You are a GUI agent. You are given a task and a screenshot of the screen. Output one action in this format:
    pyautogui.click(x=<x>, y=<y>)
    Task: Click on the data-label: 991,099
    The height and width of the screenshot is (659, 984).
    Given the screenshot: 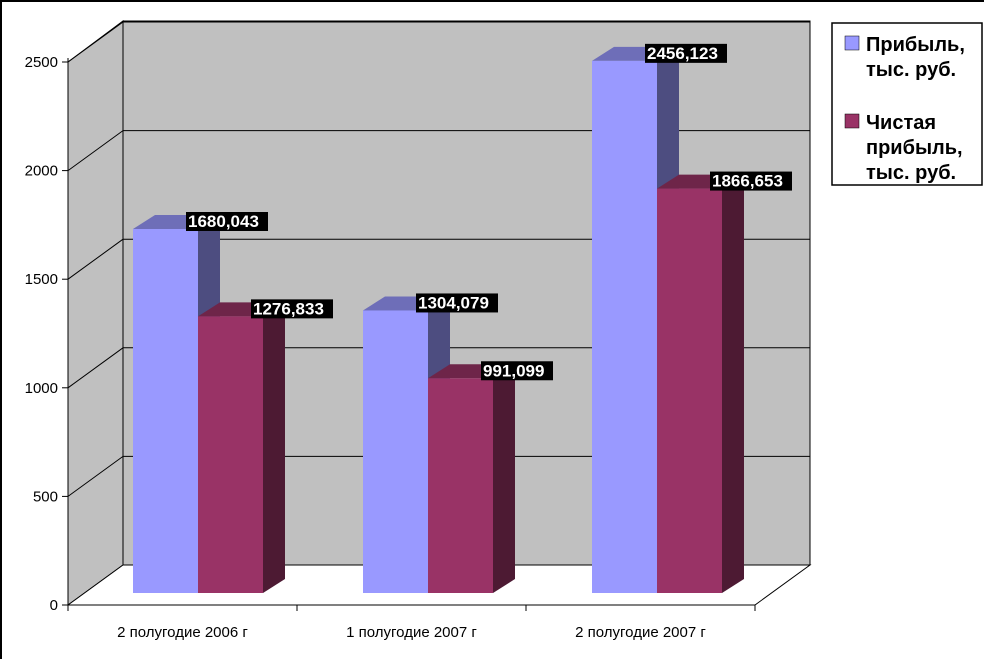 What is the action you would take?
    pyautogui.click(x=517, y=371)
    